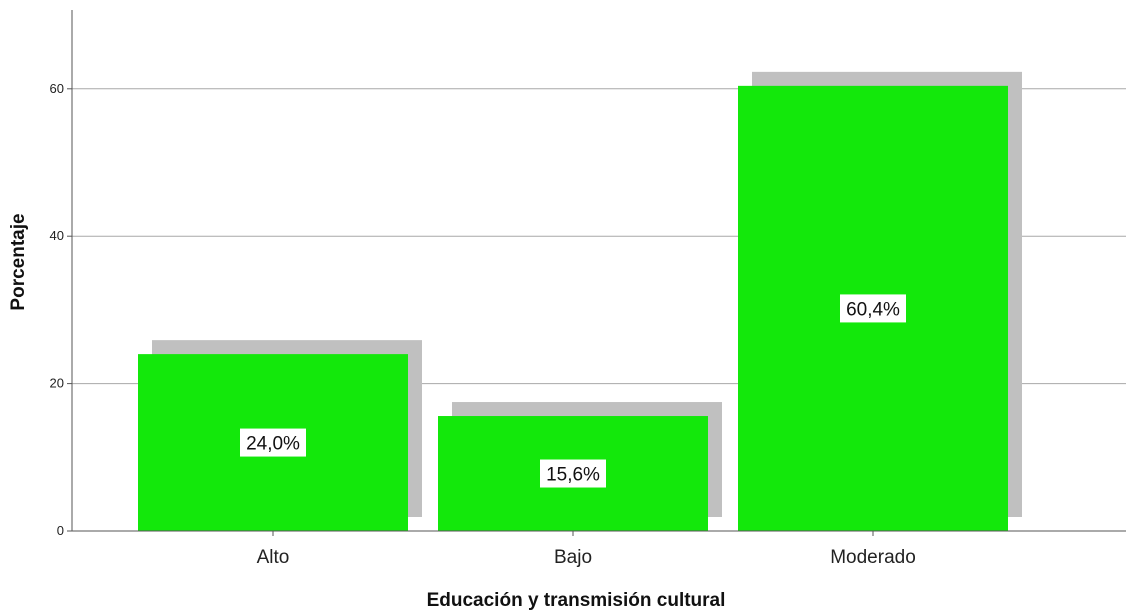  What do you see at coordinates (18, 261) in the screenshot?
I see `y-axis-title: Porcentaje` at bounding box center [18, 261].